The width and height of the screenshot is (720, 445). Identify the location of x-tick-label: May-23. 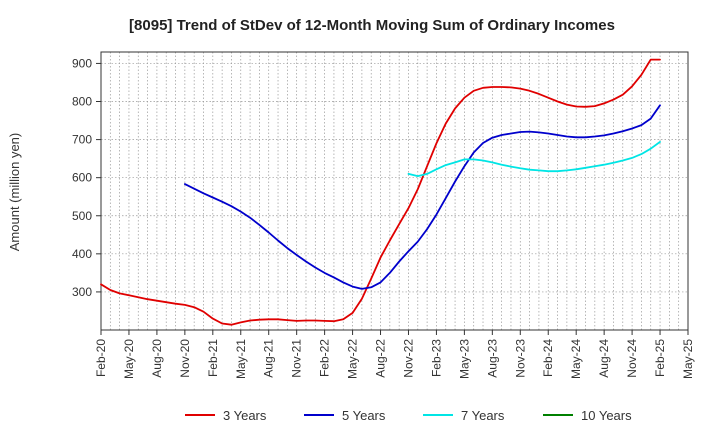
(464, 359).